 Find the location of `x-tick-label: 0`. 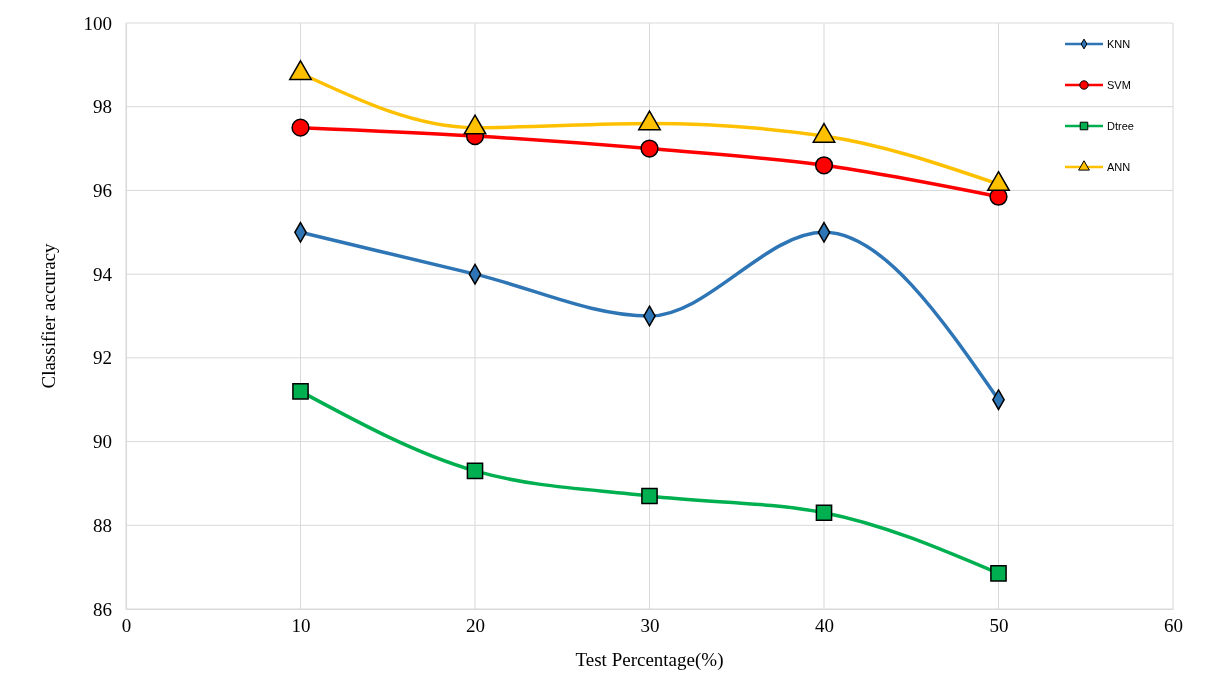

x-tick-label: 0 is located at coordinates (126, 626).